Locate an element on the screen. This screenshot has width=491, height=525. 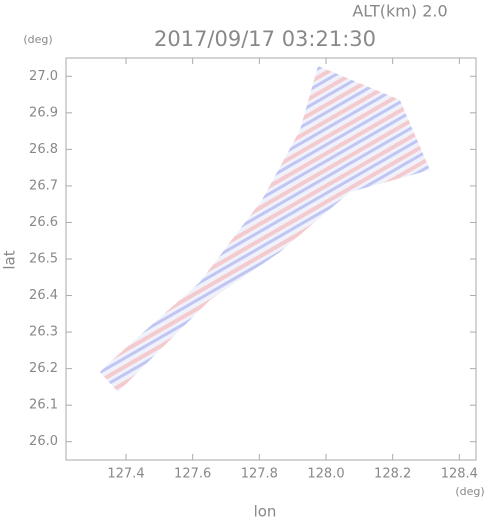
x-tick-label: 128.4 is located at coordinates (459, 474).